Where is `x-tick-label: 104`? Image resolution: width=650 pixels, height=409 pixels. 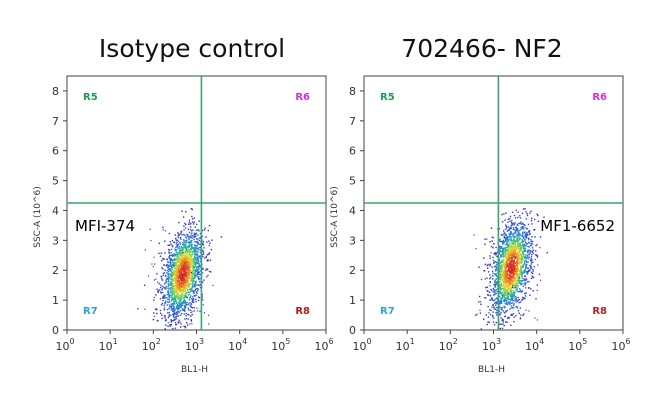
x-tick-label: 104 is located at coordinates (237, 345).